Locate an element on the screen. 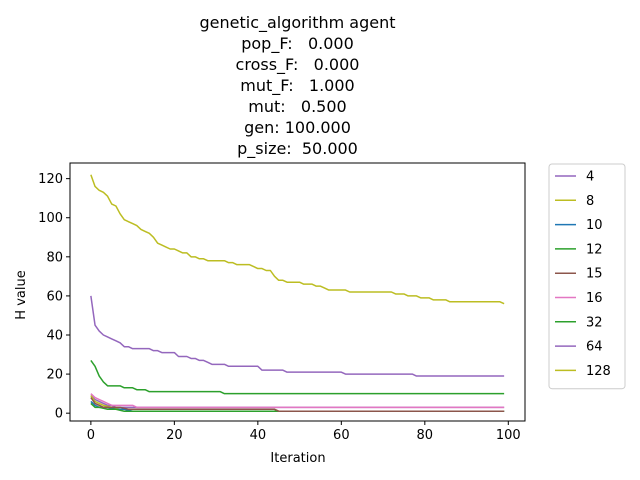 Image resolution: width=640 pixels, height=480 pixels. x-tick-label: 100 is located at coordinates (508, 435).